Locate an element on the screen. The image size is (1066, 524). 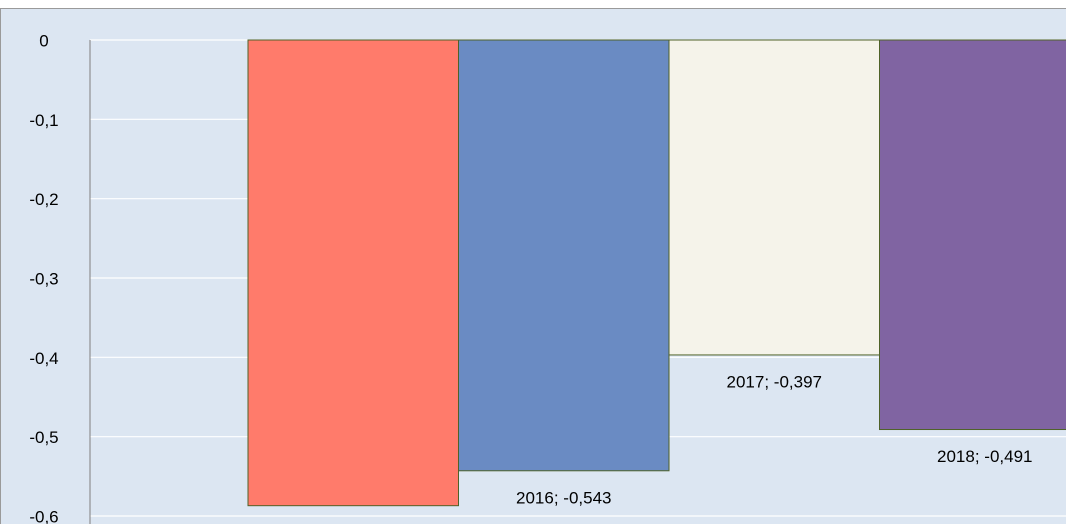
data-label: 2017; -0,397 is located at coordinates (774, 381).